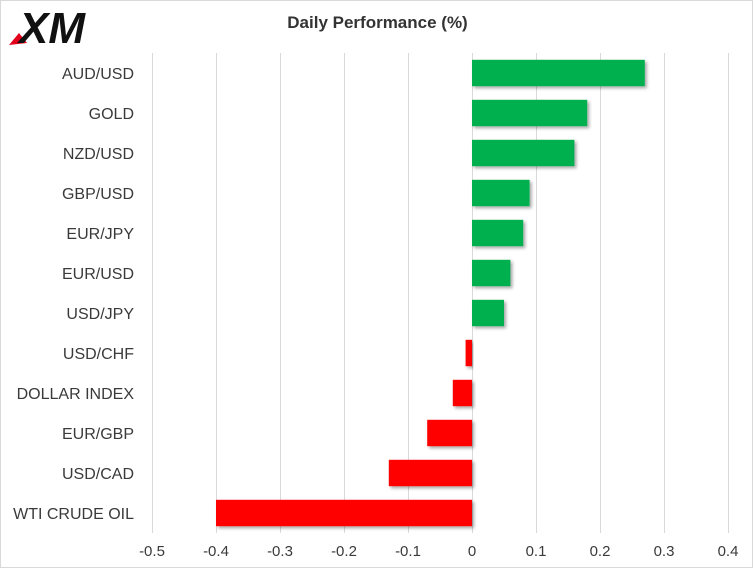 This screenshot has height=569, width=753. What do you see at coordinates (600, 551) in the screenshot?
I see `x-tick-label: 0.2` at bounding box center [600, 551].